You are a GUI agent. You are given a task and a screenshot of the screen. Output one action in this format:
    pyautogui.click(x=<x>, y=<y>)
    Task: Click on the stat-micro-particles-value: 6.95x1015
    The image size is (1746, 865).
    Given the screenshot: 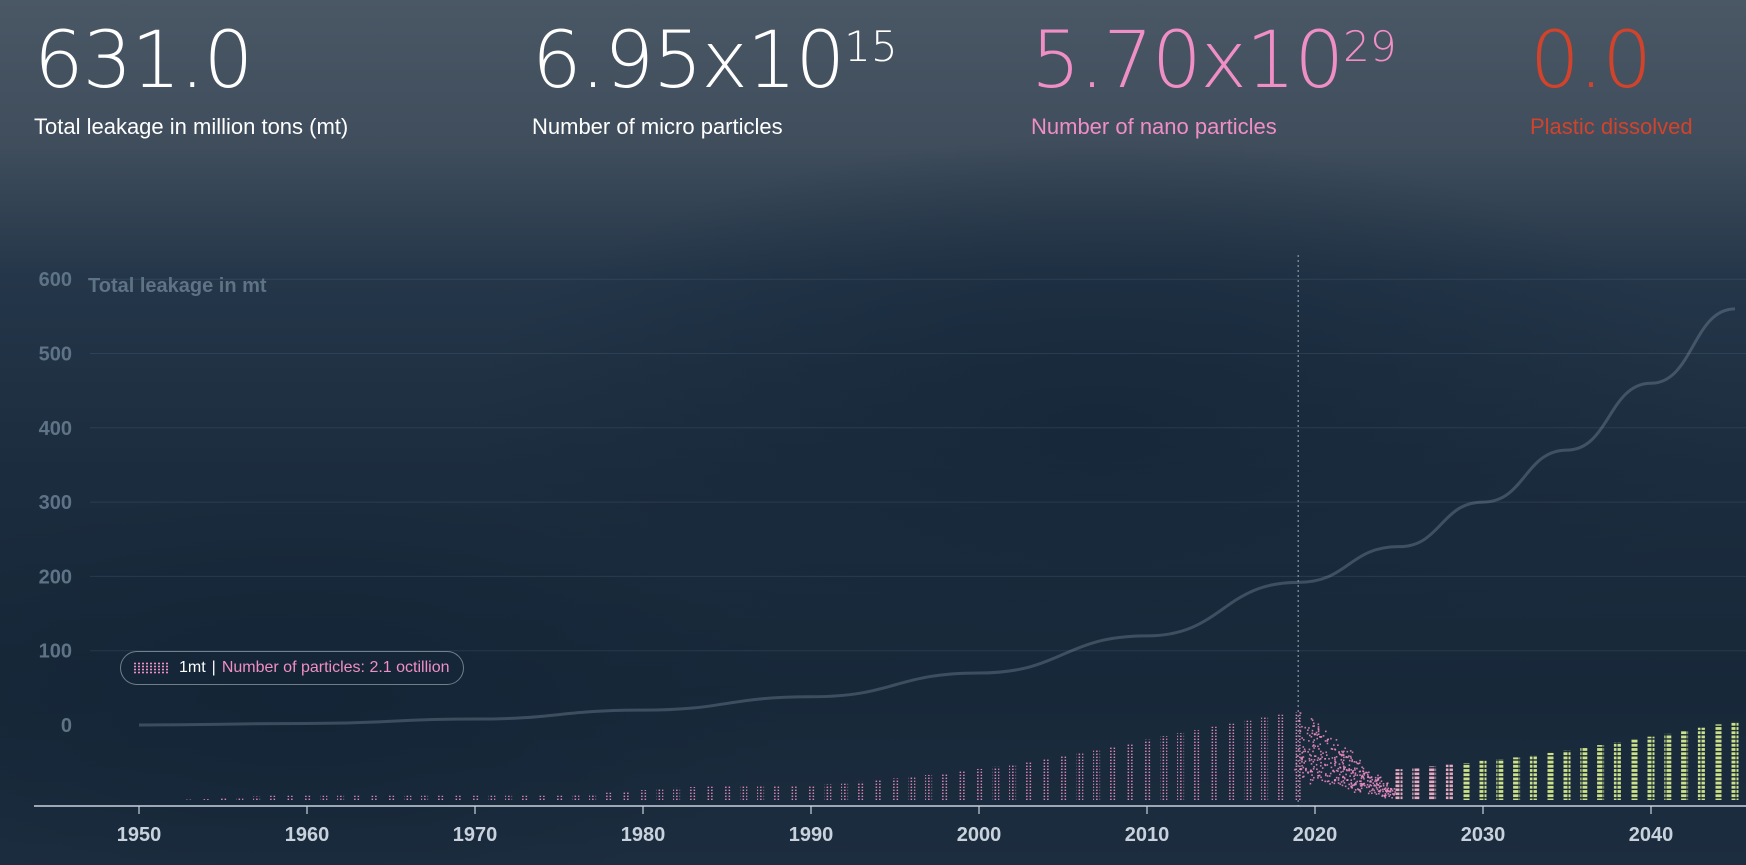 What is the action you would take?
    pyautogui.click(x=715, y=61)
    